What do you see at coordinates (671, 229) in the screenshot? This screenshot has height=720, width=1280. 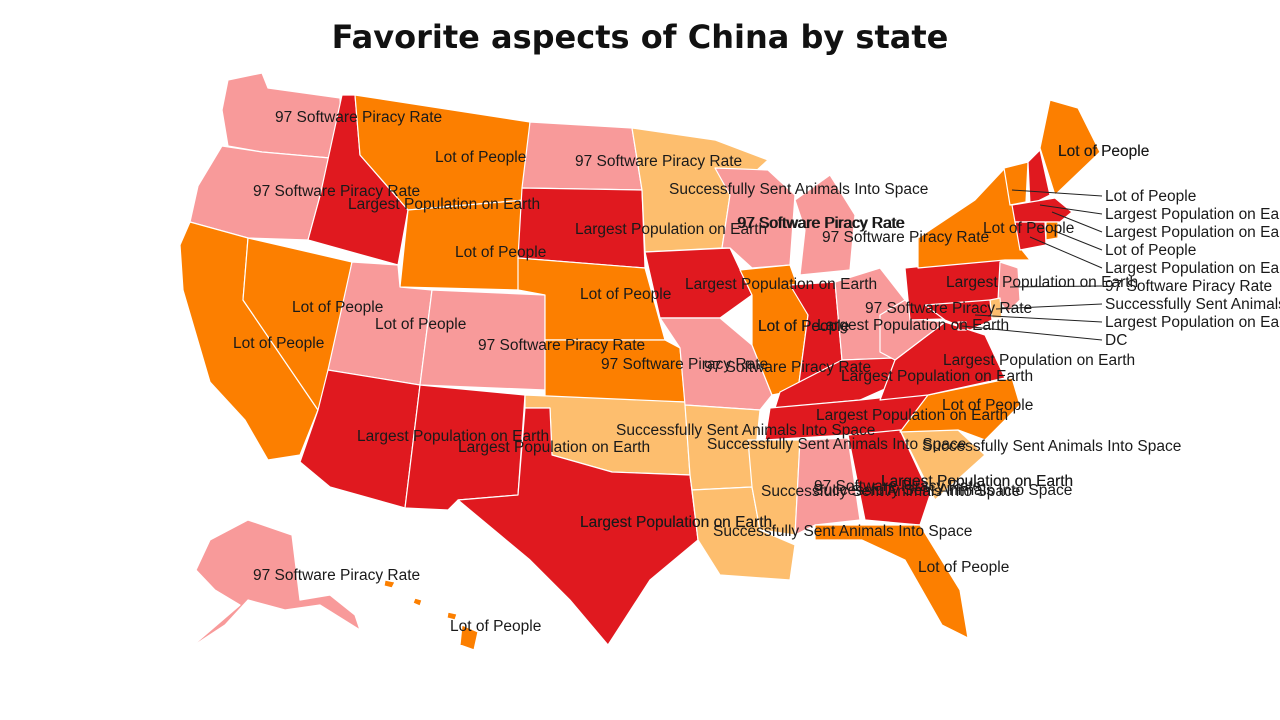 I see `state-label-sd: Largest Population on Earth` at bounding box center [671, 229].